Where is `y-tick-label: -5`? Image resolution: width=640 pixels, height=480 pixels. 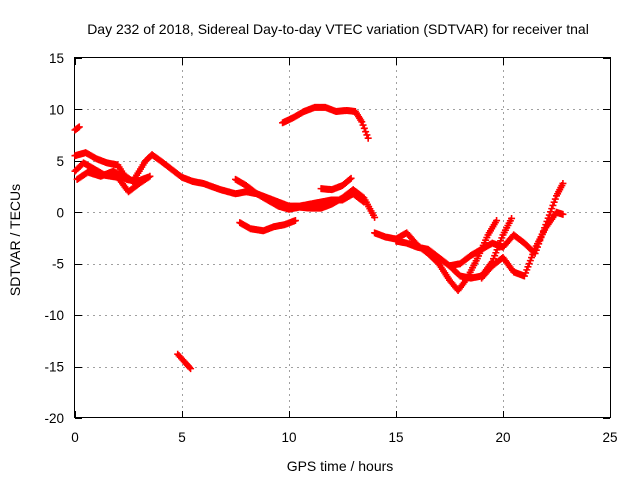 y-tick-label: -5 is located at coordinates (58, 264).